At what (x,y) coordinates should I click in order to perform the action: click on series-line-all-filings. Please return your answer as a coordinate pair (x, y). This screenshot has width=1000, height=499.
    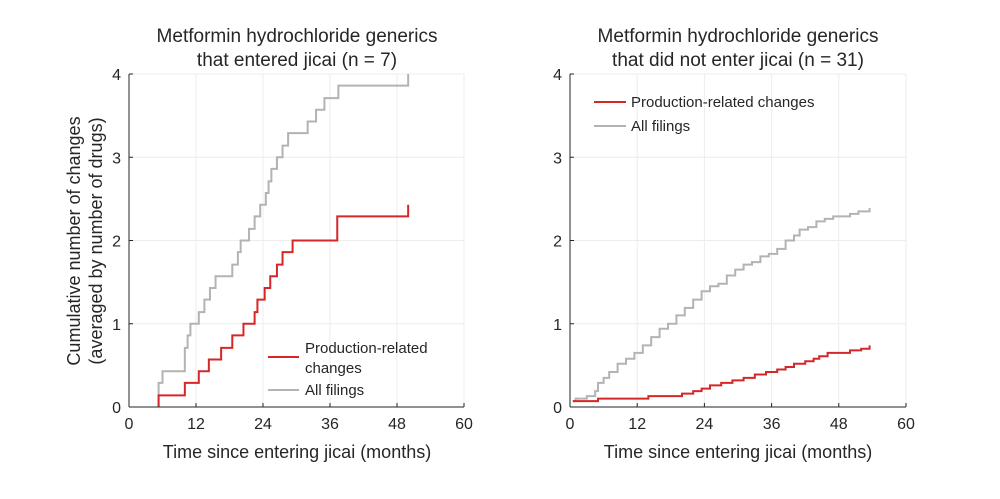
    Looking at the image, I should click on (721, 305).